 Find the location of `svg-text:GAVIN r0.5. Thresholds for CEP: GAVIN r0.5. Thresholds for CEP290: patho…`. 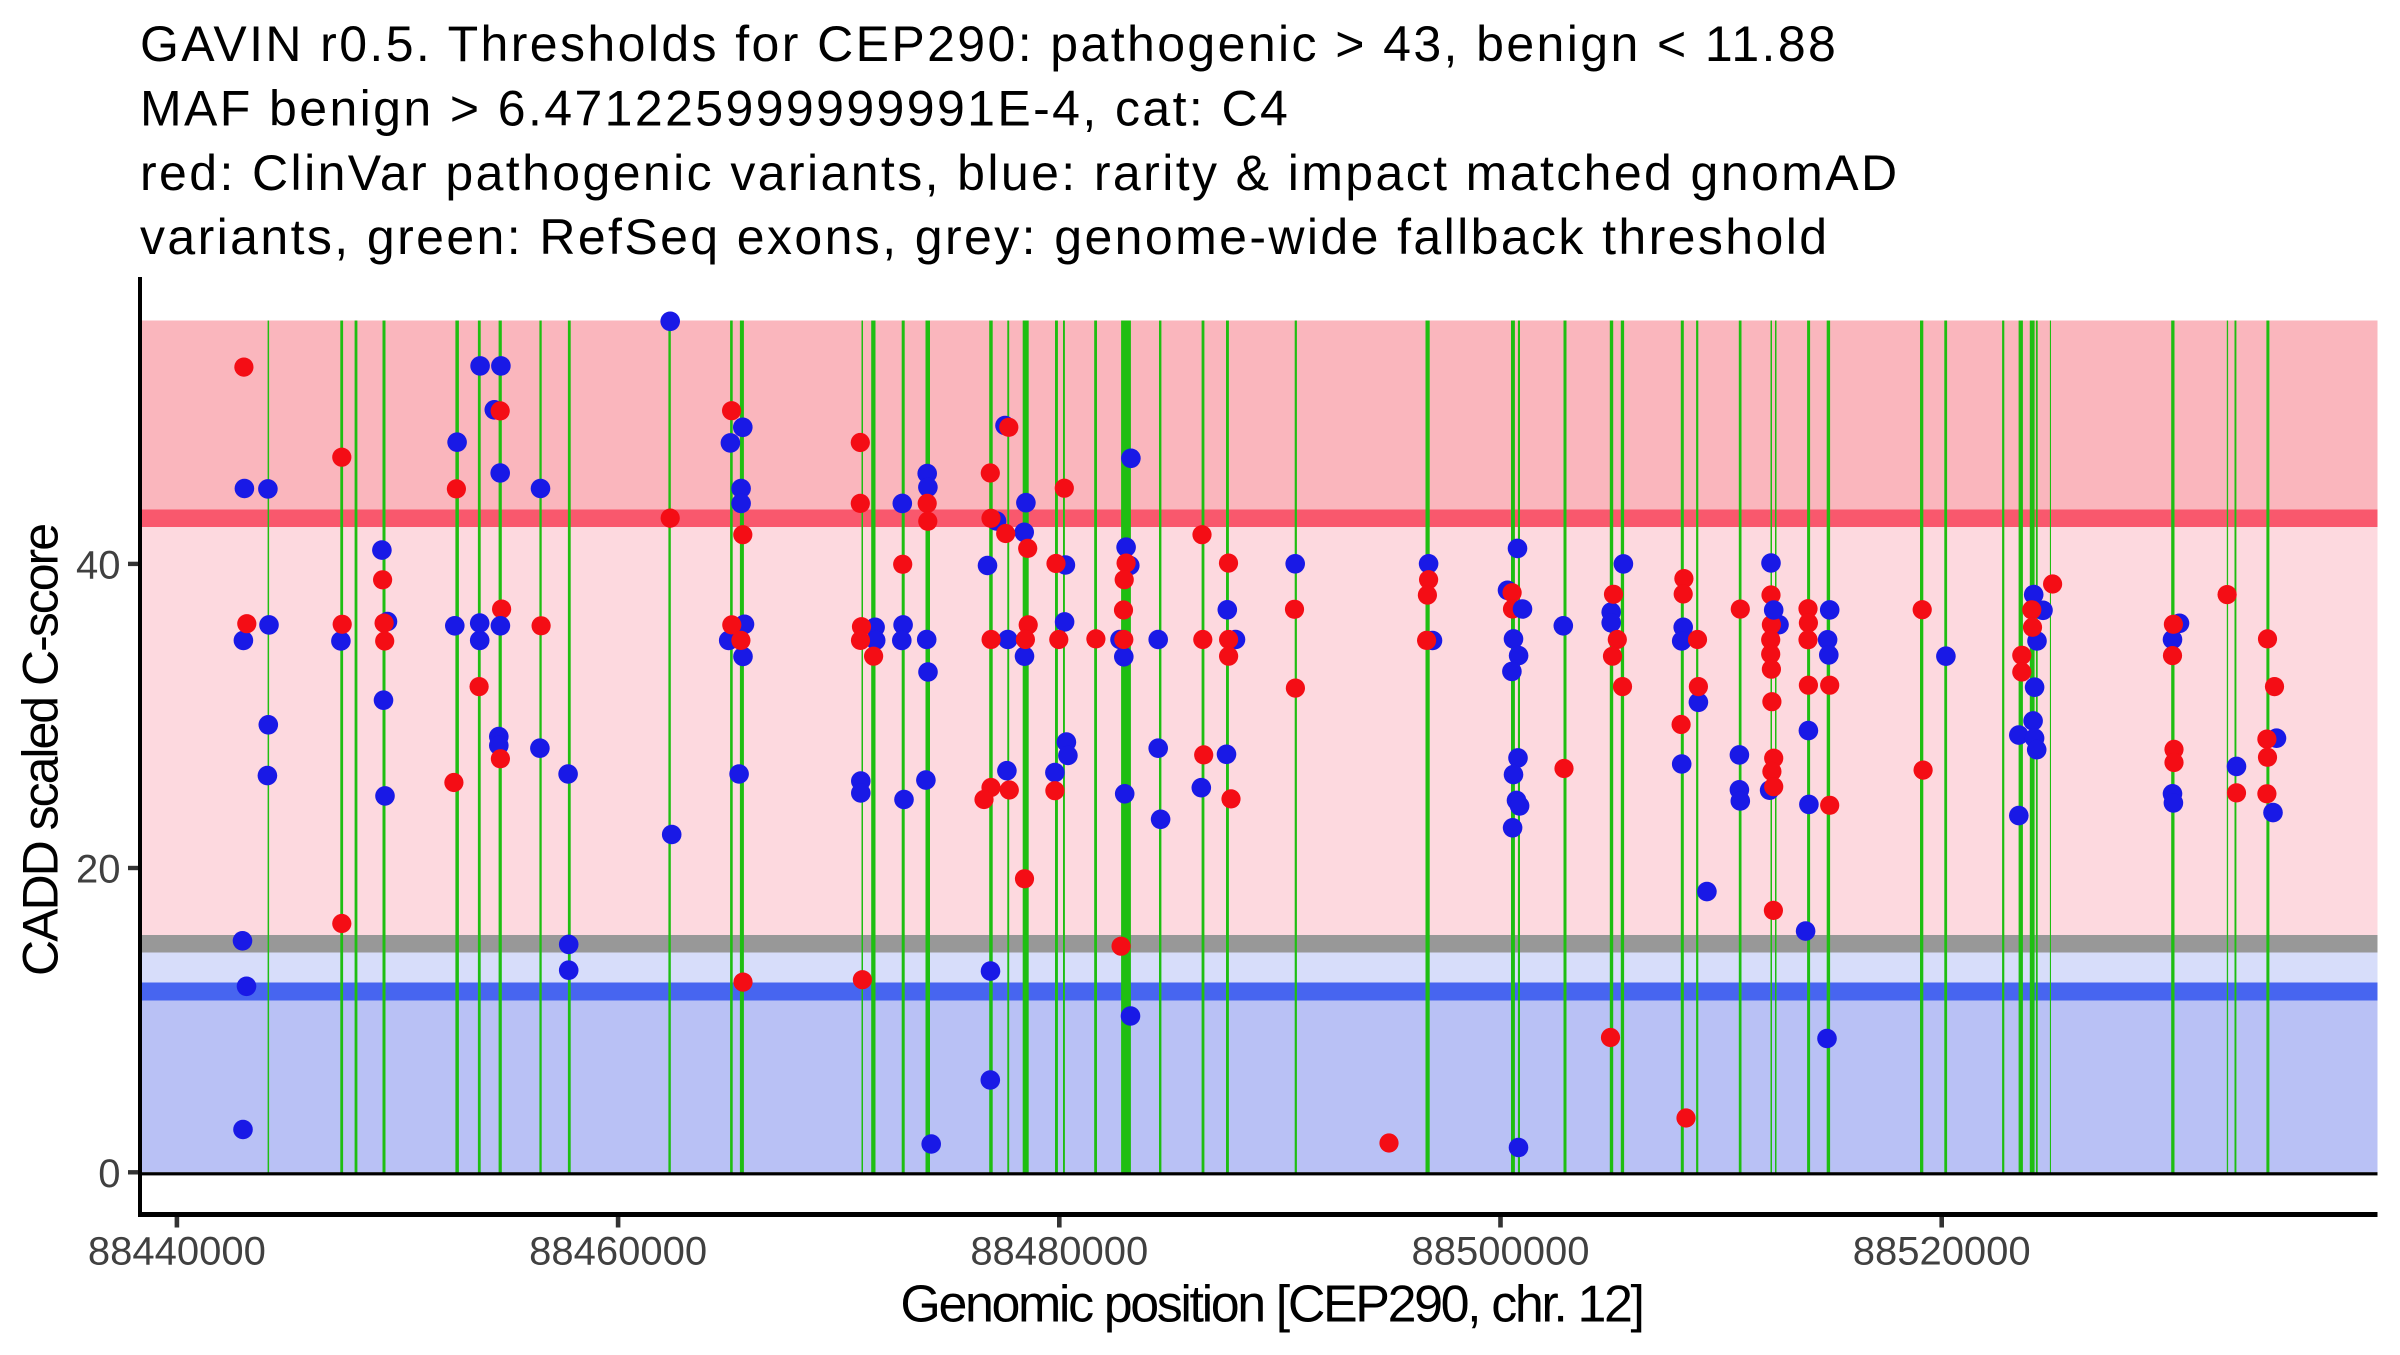

svg-text:GAVIN r0.5. Thresholds for CEP: GAVIN r0.5. Thresholds for CEP290: patho… is located at coordinates (989, 44).